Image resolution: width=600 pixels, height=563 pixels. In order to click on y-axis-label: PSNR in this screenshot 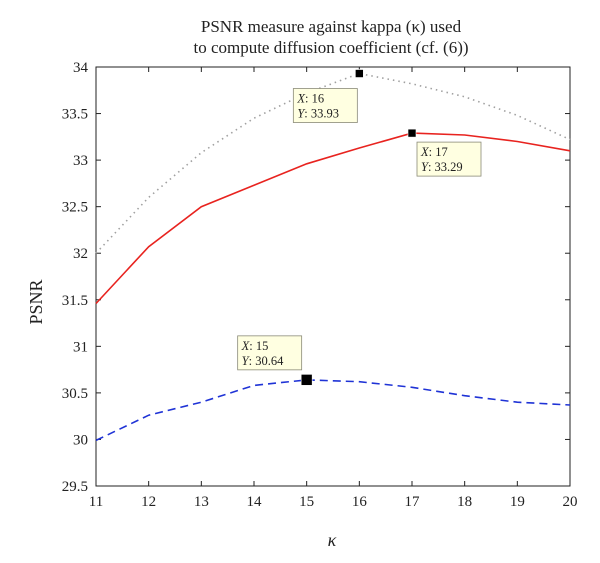, I will do `click(36, 301)`.